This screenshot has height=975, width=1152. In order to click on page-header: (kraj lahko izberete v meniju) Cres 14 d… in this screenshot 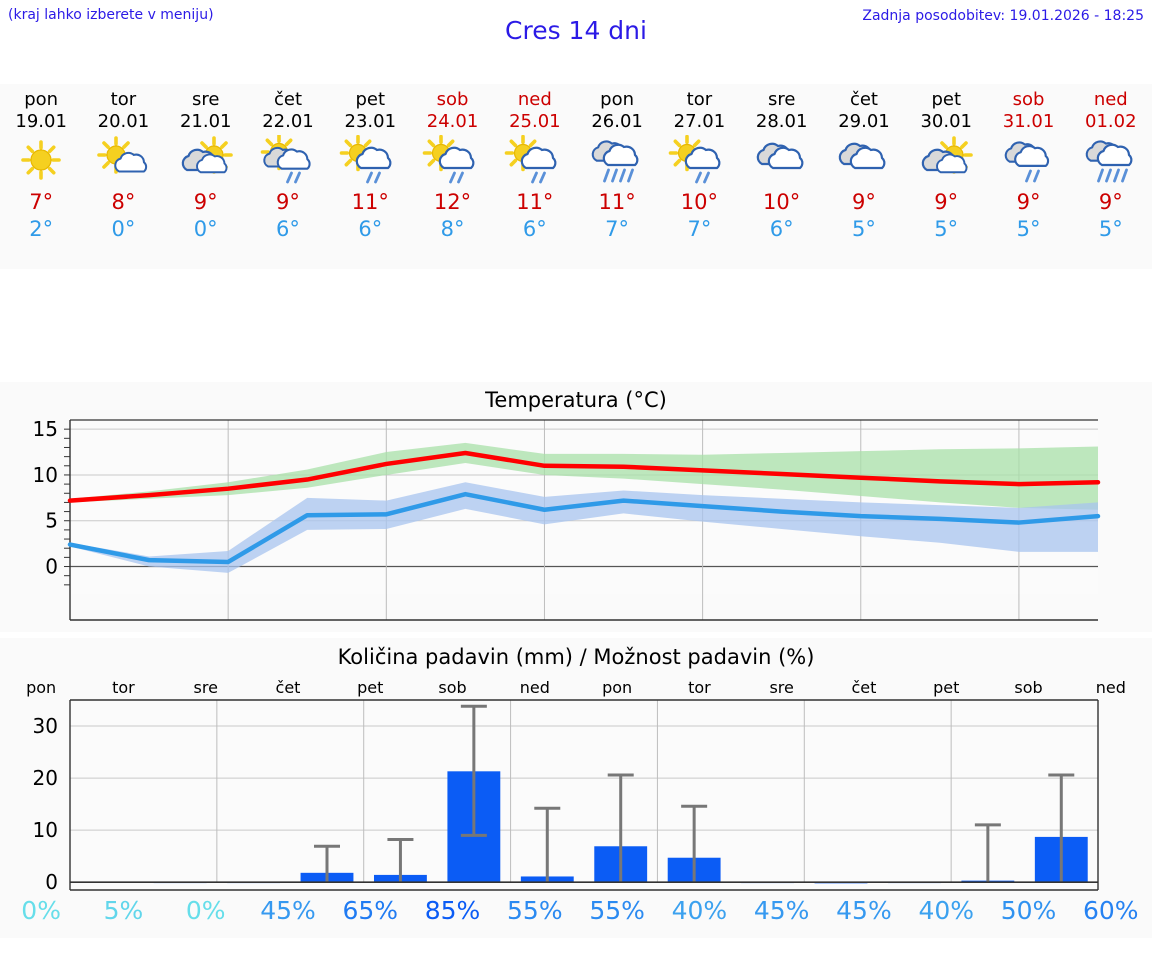, I will do `click(576, 31)`.